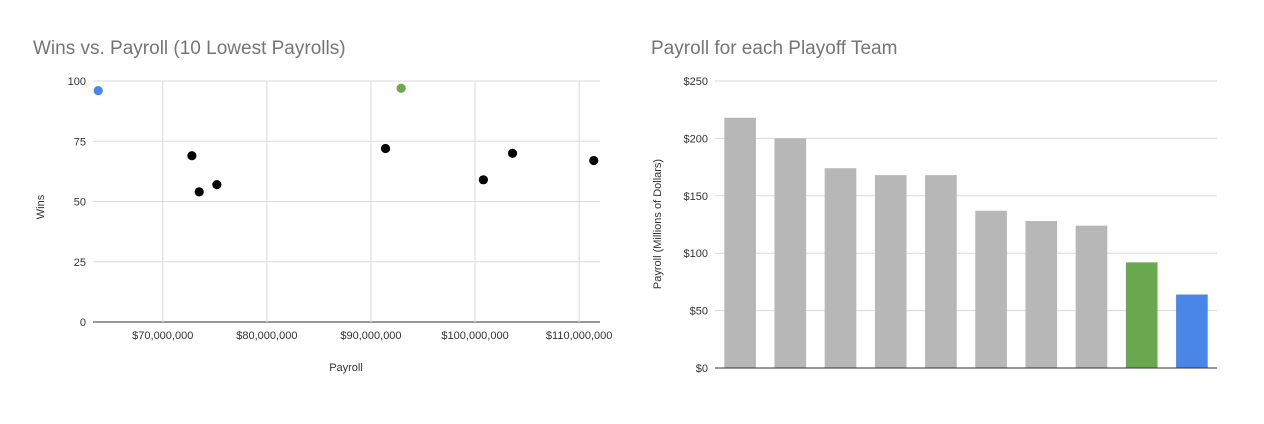 This screenshot has height=424, width=1264. Describe the element at coordinates (702, 369) in the screenshot. I see `y-tick-label: $0` at that location.